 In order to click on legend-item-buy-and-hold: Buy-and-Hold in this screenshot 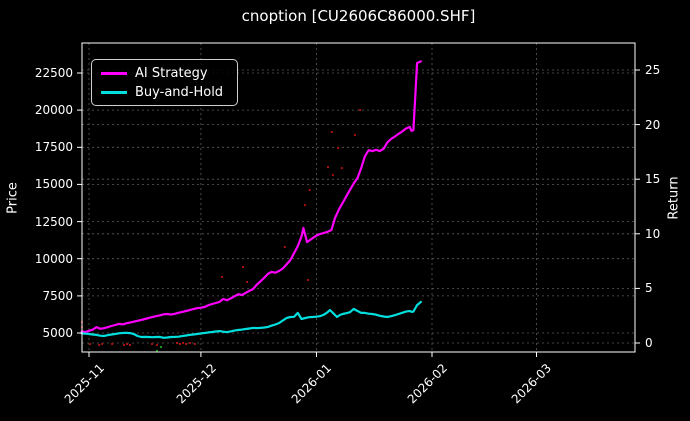, I will do `click(164, 92)`.